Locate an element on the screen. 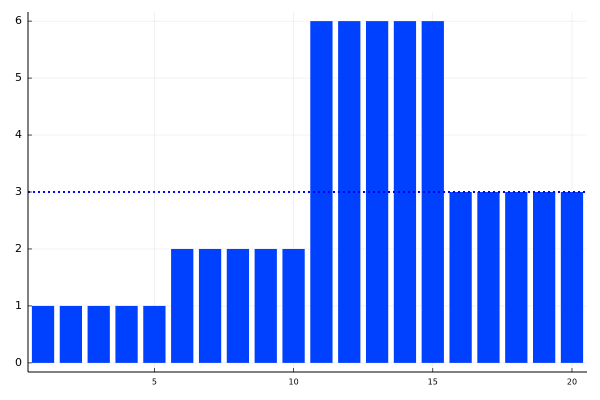  x-tick-label: 20 is located at coordinates (572, 382).